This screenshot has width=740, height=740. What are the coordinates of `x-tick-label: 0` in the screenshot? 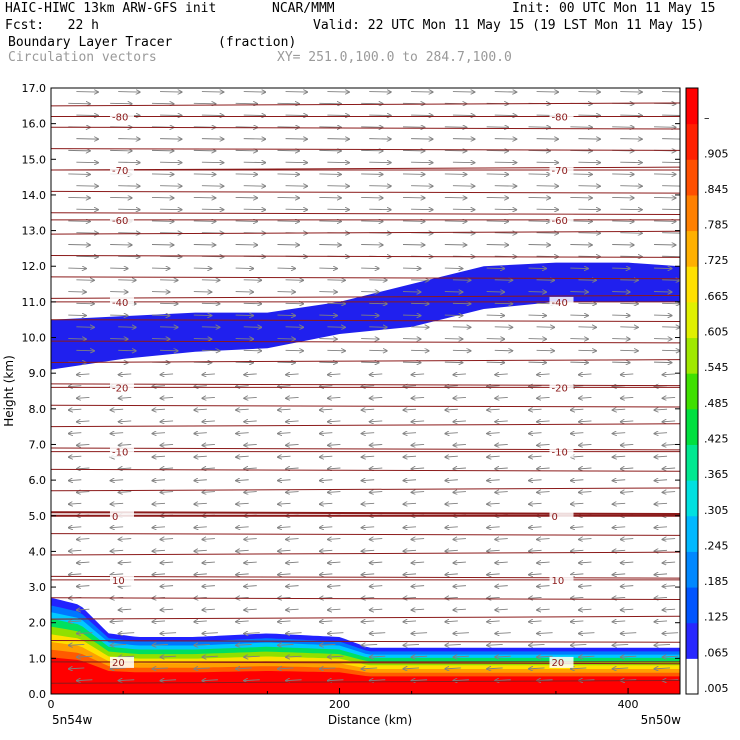 It's located at (51, 704).